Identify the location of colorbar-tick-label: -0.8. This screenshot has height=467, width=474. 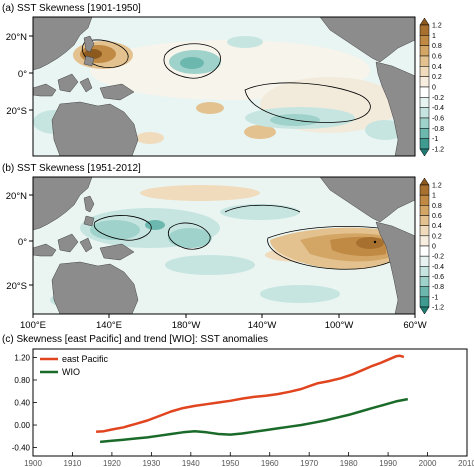
(438, 129).